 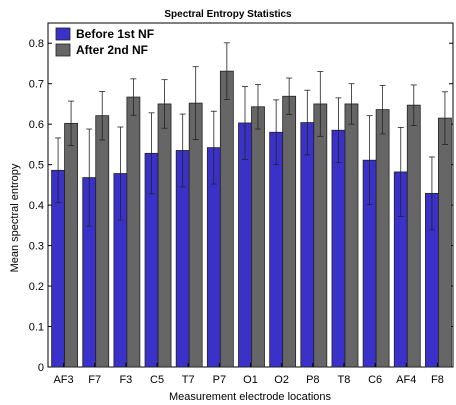 I want to click on x-tick-label-t8: T8, so click(x=344, y=380).